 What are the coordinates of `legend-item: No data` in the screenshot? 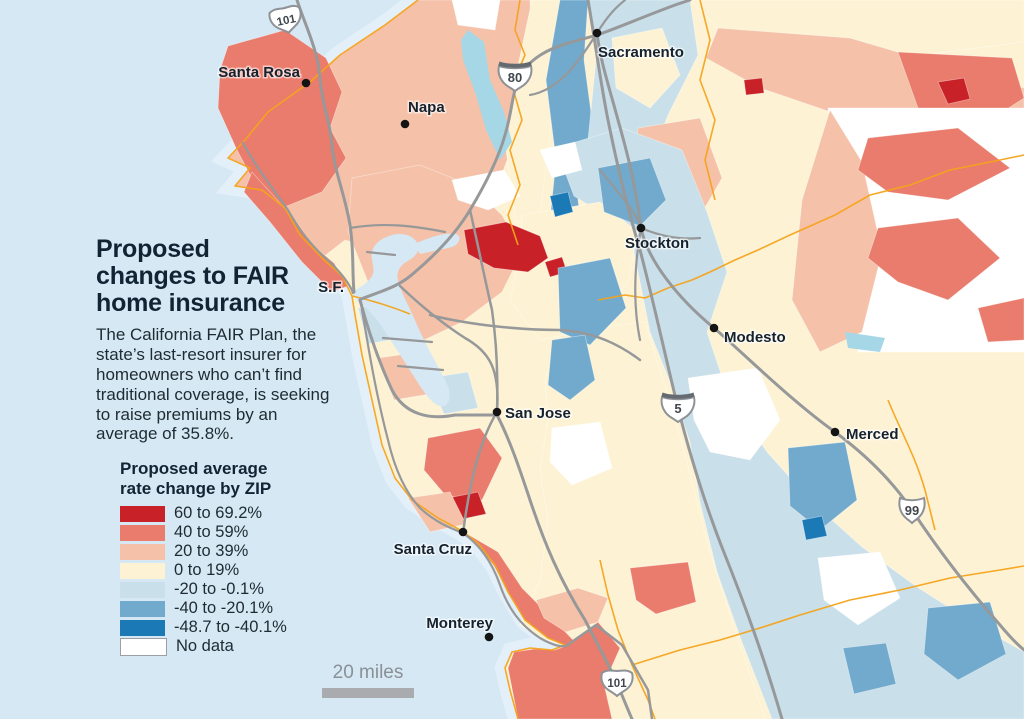 It's located at (203, 646).